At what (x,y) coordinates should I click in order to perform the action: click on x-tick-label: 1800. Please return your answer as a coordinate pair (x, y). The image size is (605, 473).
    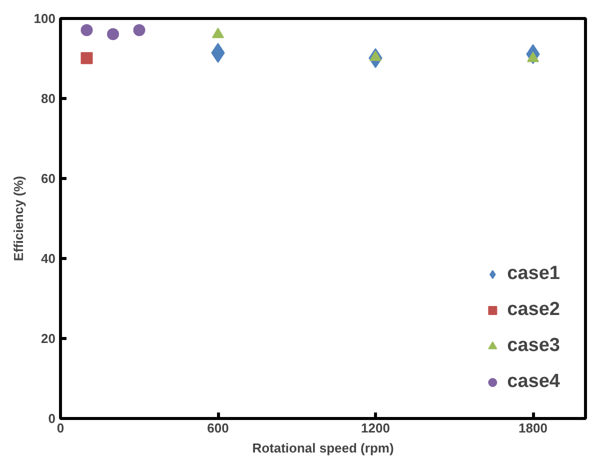
    Looking at the image, I should click on (533, 428).